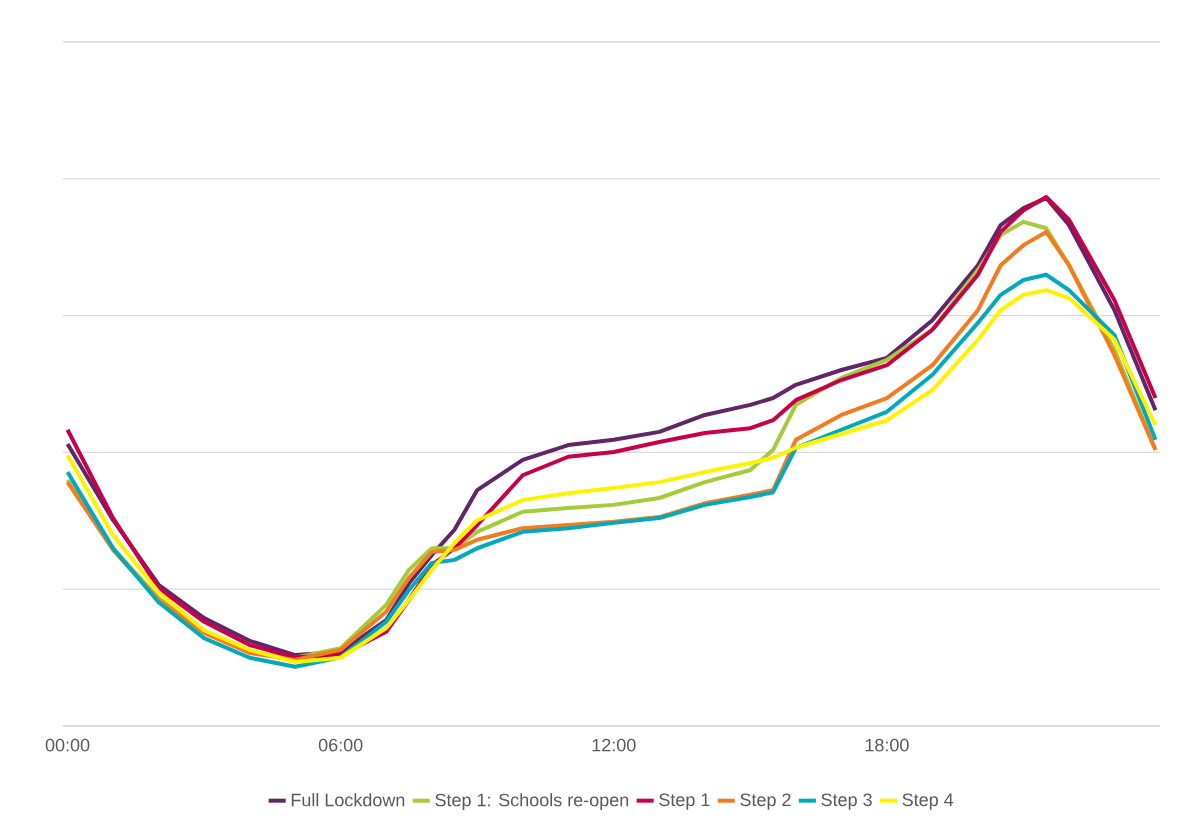  What do you see at coordinates (614, 745) in the screenshot?
I see `x-tick-label: 12:00` at bounding box center [614, 745].